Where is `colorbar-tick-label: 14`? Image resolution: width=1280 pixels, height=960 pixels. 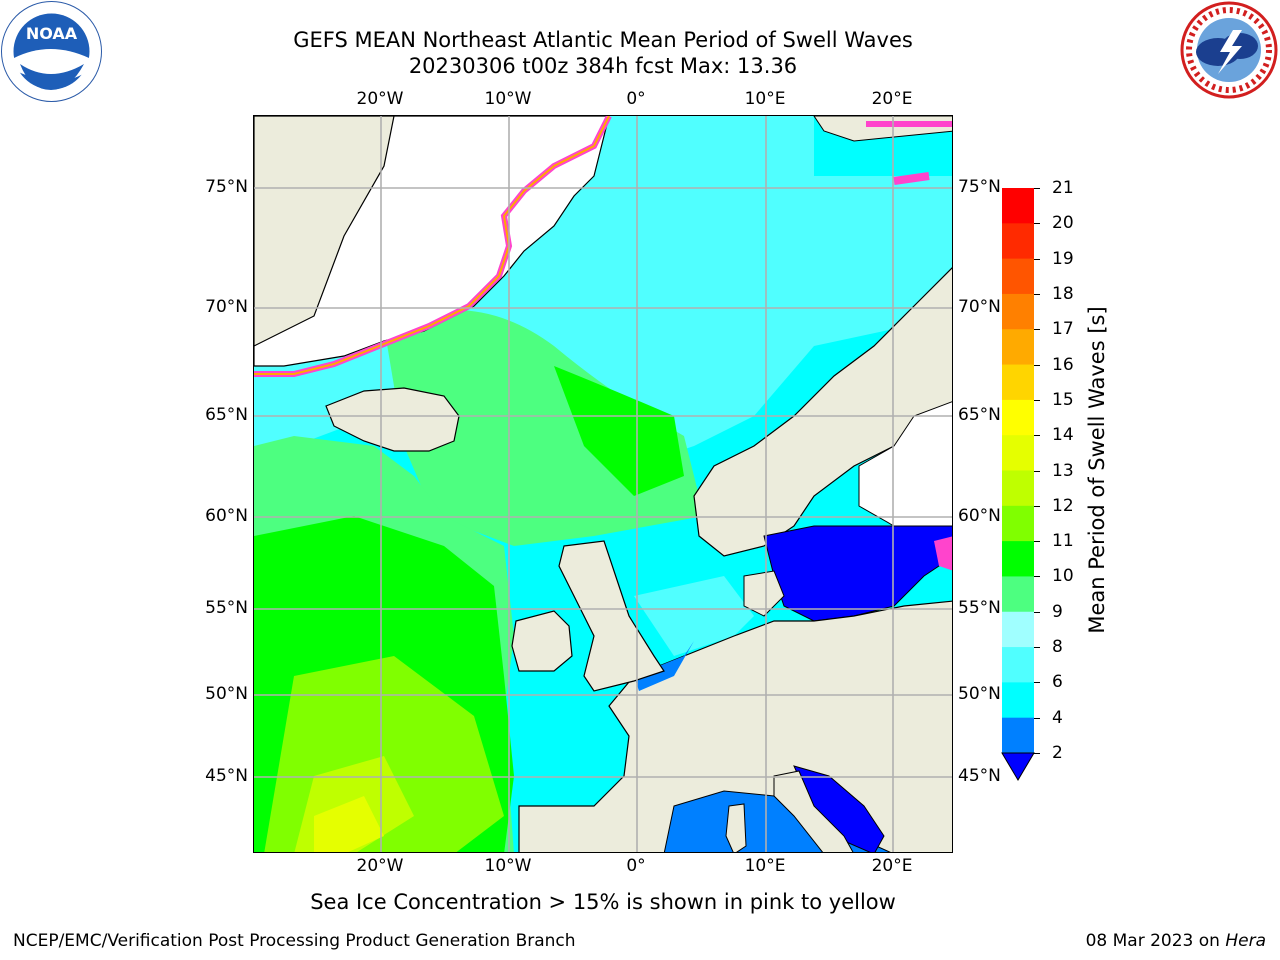
colorbar-tick-label: 14 is located at coordinates (1063, 435).